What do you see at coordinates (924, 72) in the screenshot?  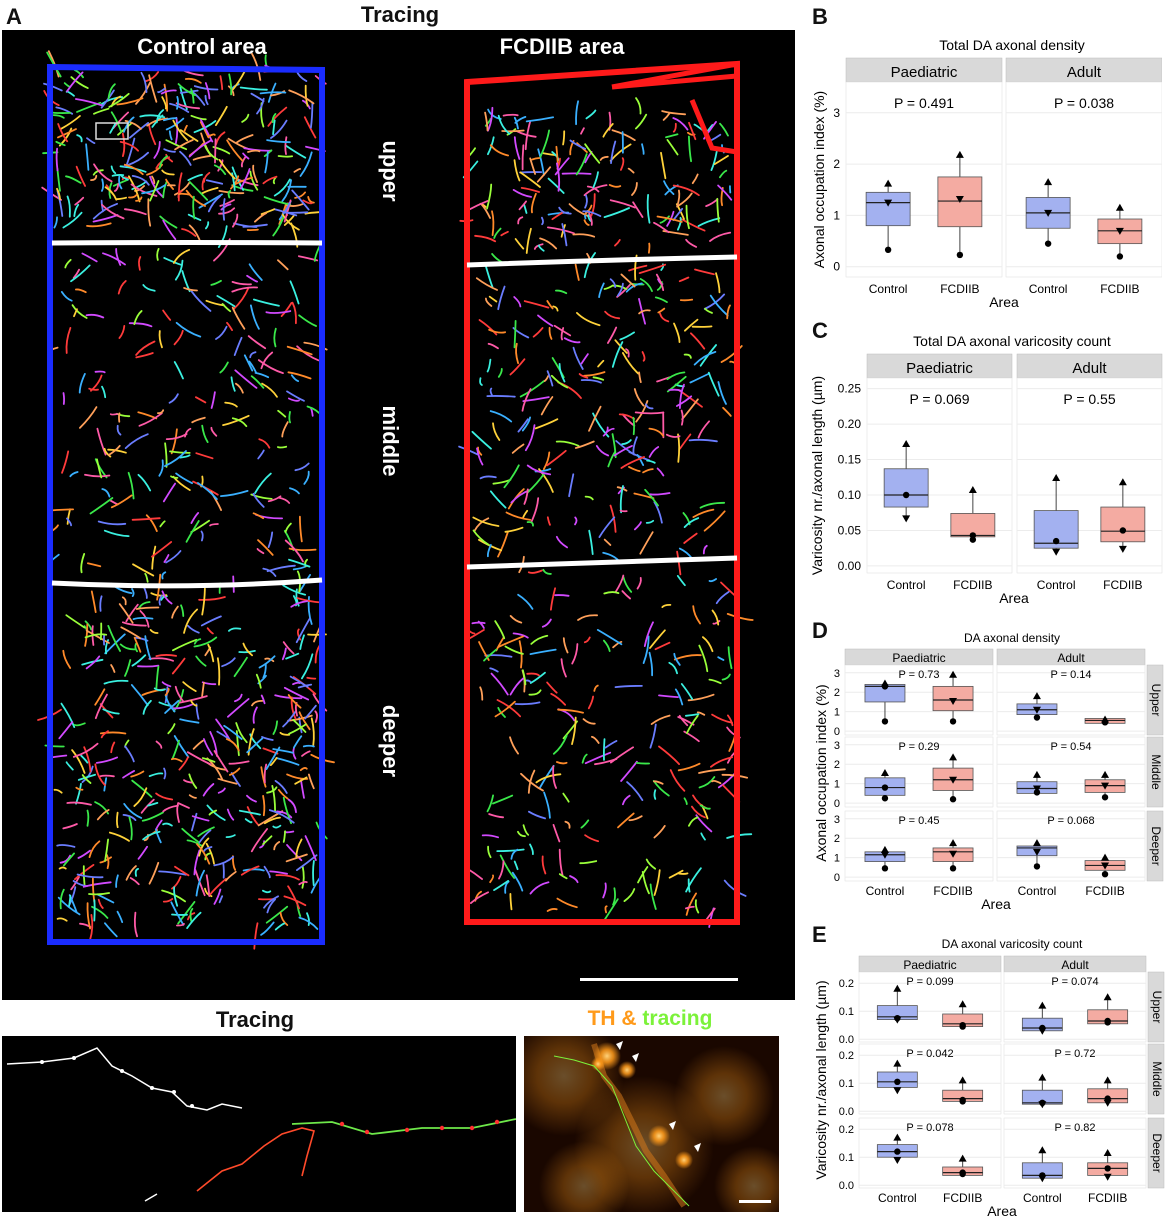 I see `facet-label: Paediatric` at bounding box center [924, 72].